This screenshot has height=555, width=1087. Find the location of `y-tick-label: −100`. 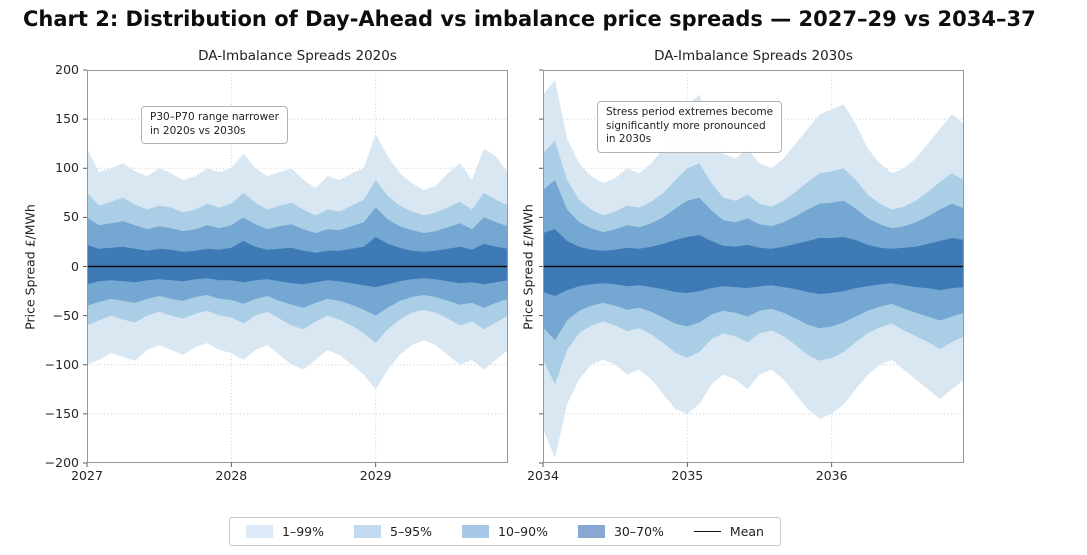

y-tick-label: −100 is located at coordinates (61, 364).